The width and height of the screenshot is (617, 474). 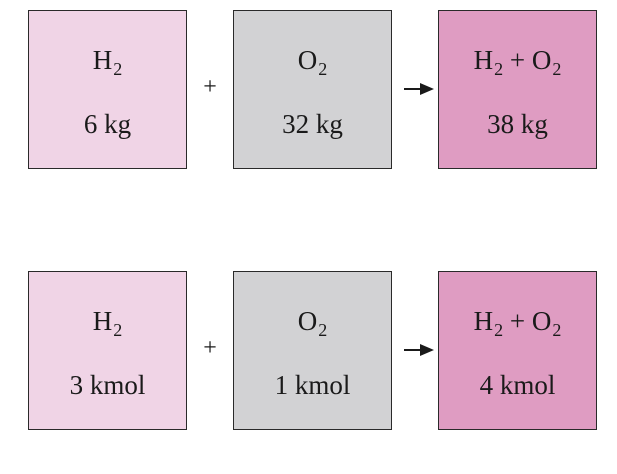 I want to click on mixture-box: H2 + O2 4 kmol, so click(x=517, y=350).